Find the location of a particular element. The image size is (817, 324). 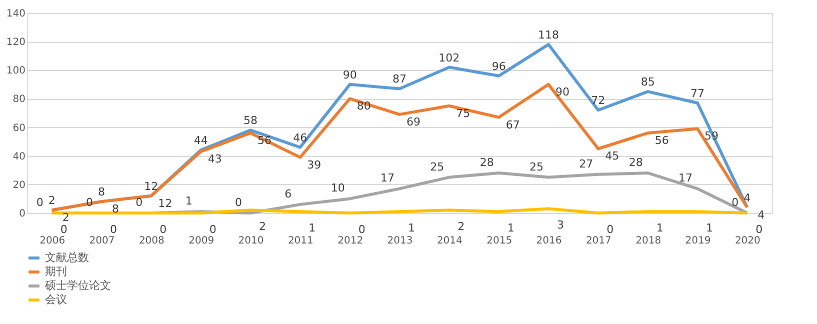

y-tick-label: 120 is located at coordinates (16, 42).